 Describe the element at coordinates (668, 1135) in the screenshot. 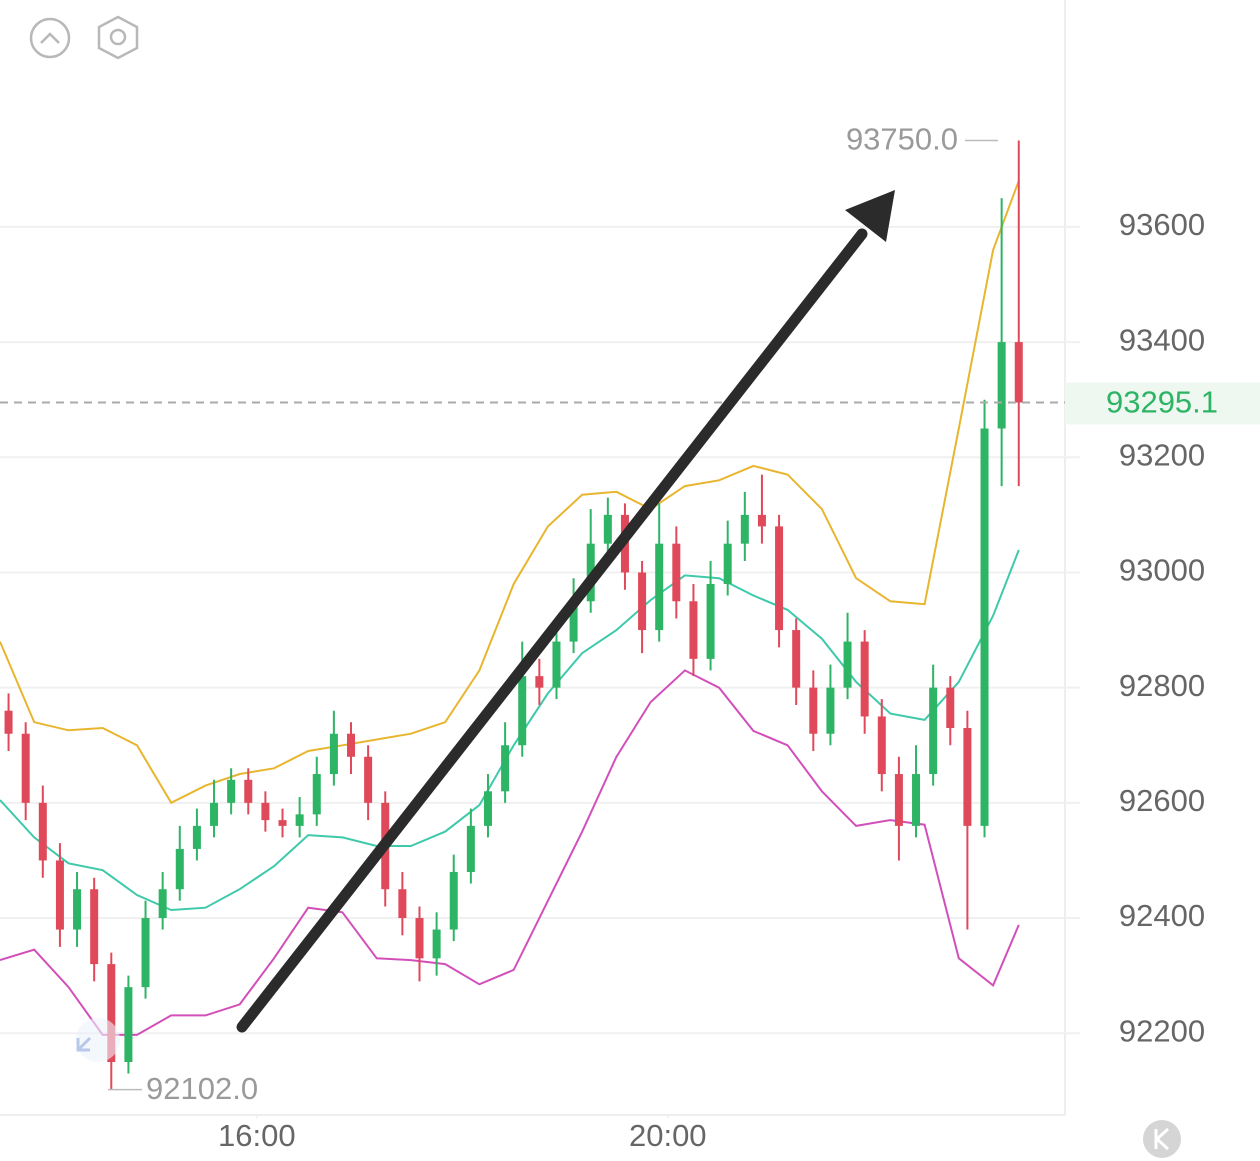

I see `x-tick-label: 20:00` at that location.